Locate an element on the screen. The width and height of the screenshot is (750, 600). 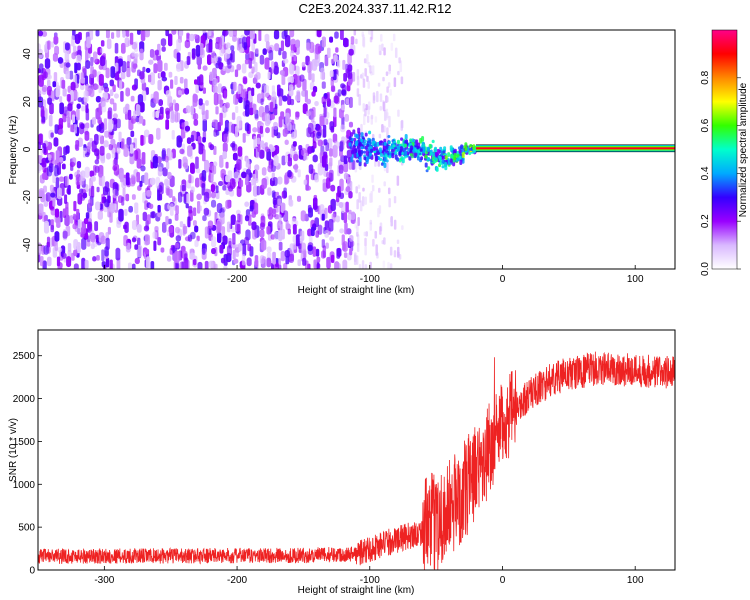
snr-y-tick-label: 500 is located at coordinates (26, 528).